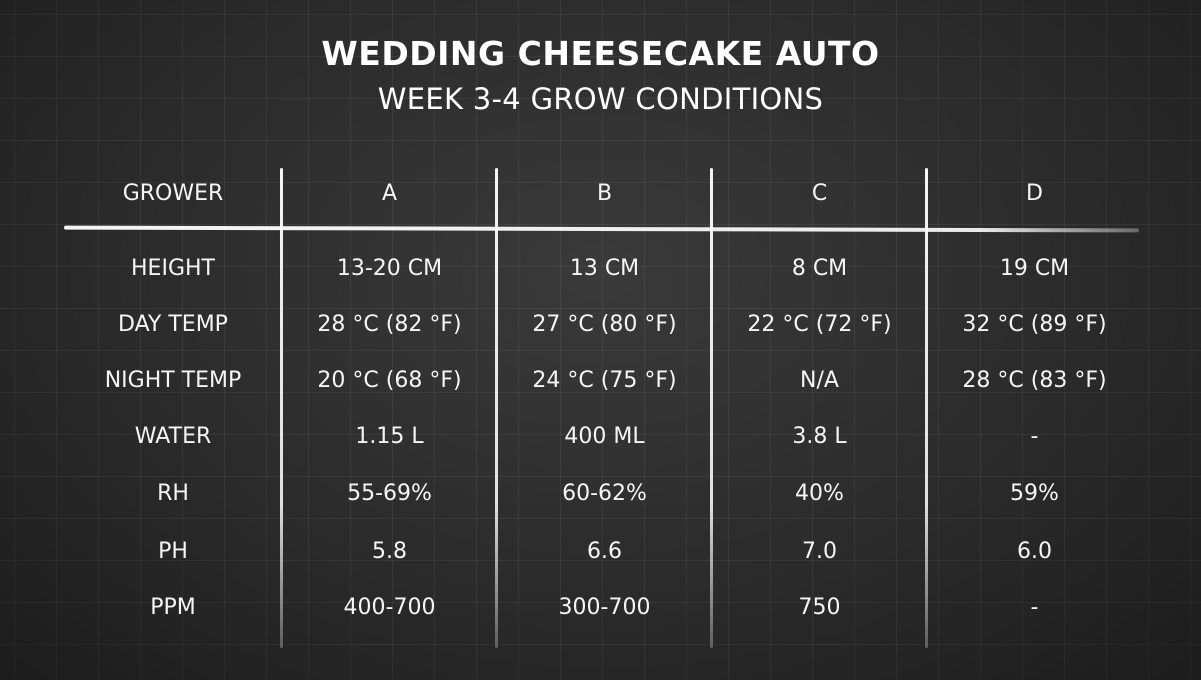  Describe the element at coordinates (819, 493) in the screenshot. I see `table-cell: 40%` at that location.